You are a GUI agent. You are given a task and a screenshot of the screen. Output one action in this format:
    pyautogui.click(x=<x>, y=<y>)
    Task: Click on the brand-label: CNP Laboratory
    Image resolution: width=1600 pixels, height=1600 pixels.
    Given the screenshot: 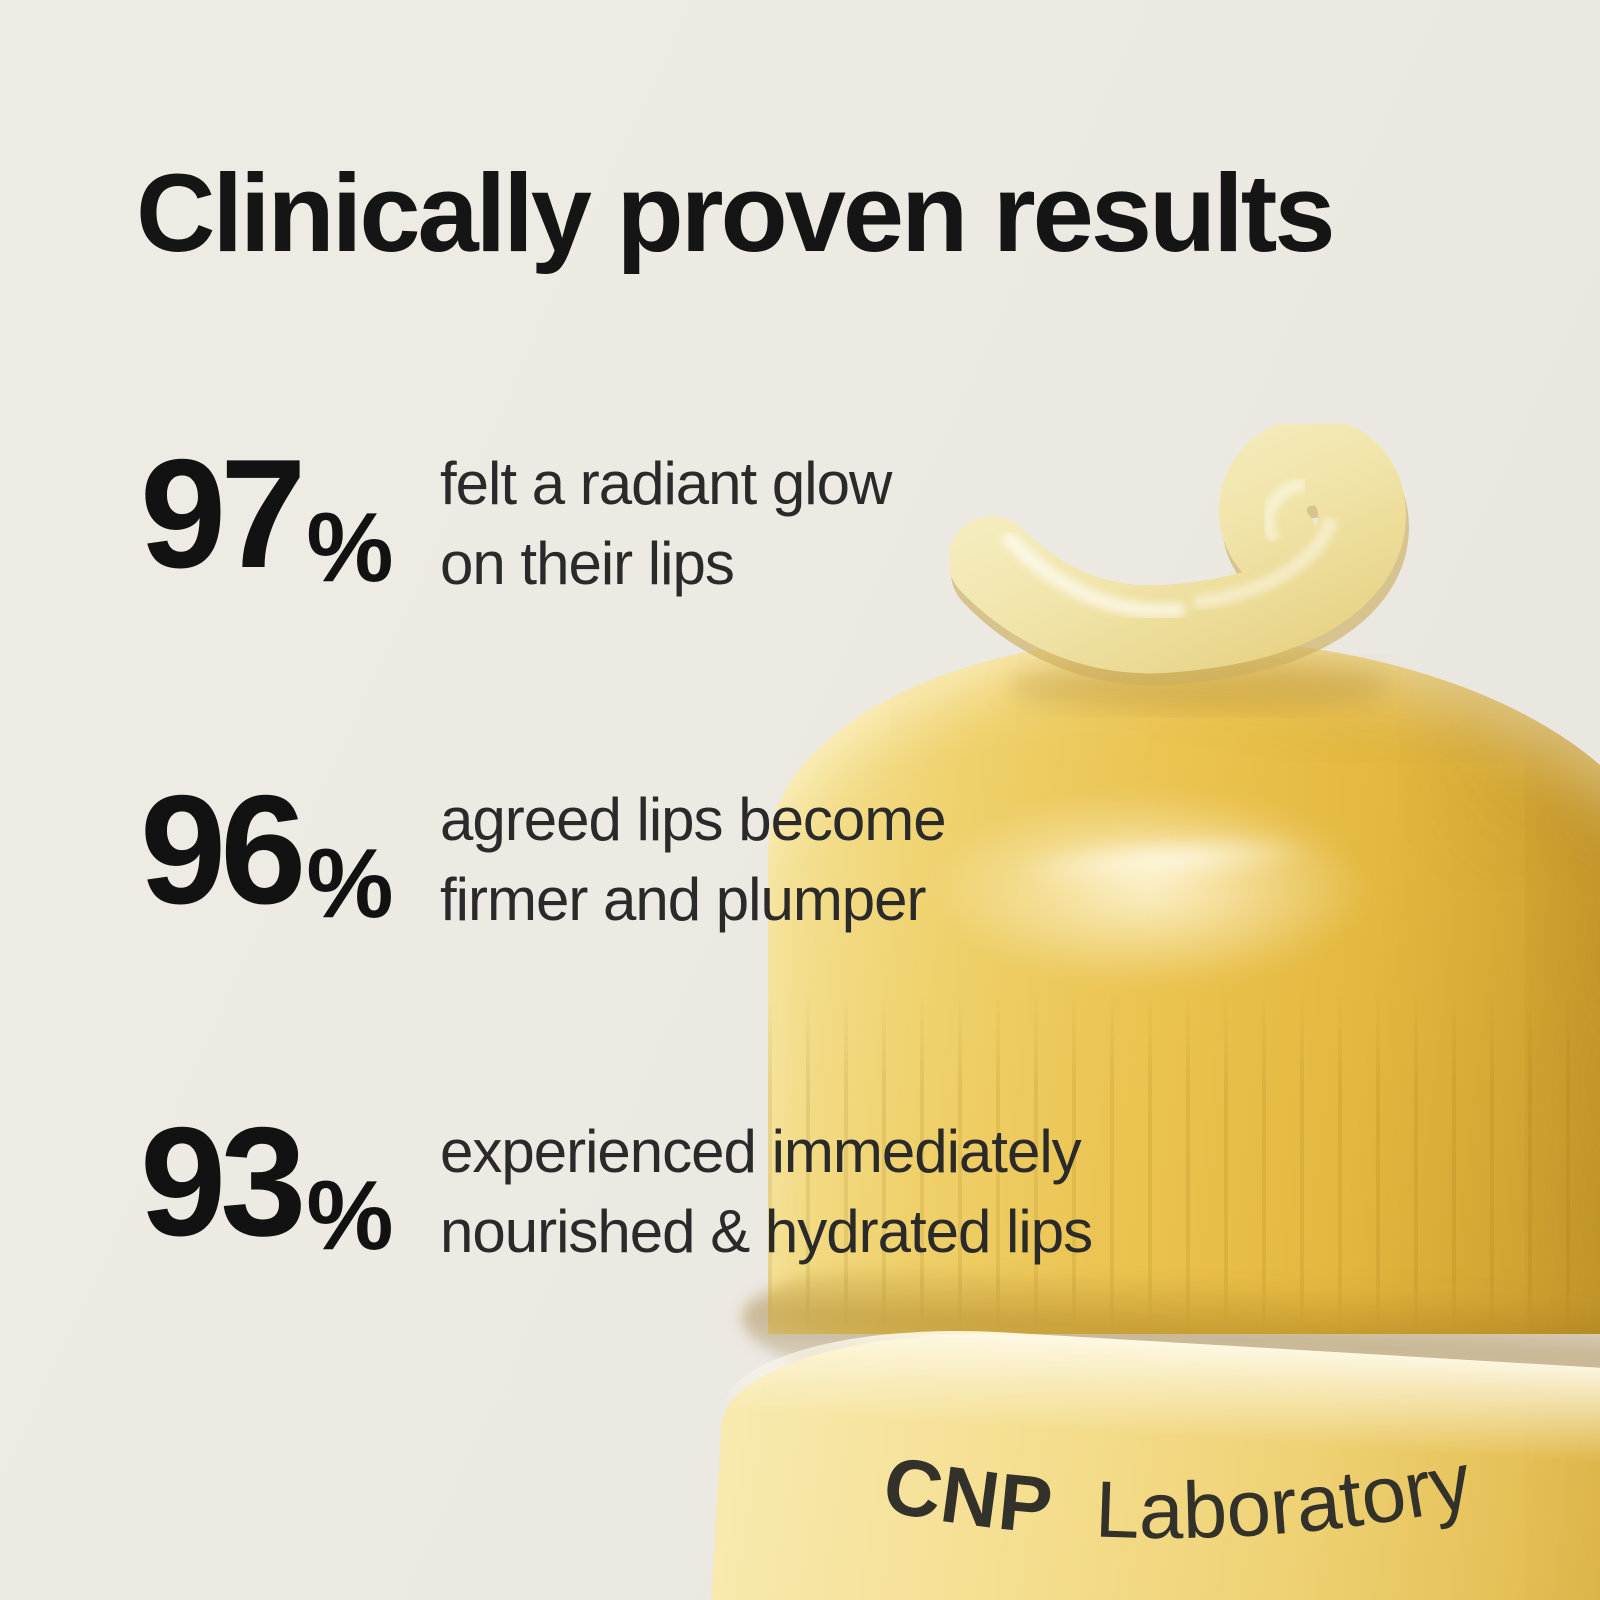 What is the action you would take?
    pyautogui.click(x=1177, y=1496)
    